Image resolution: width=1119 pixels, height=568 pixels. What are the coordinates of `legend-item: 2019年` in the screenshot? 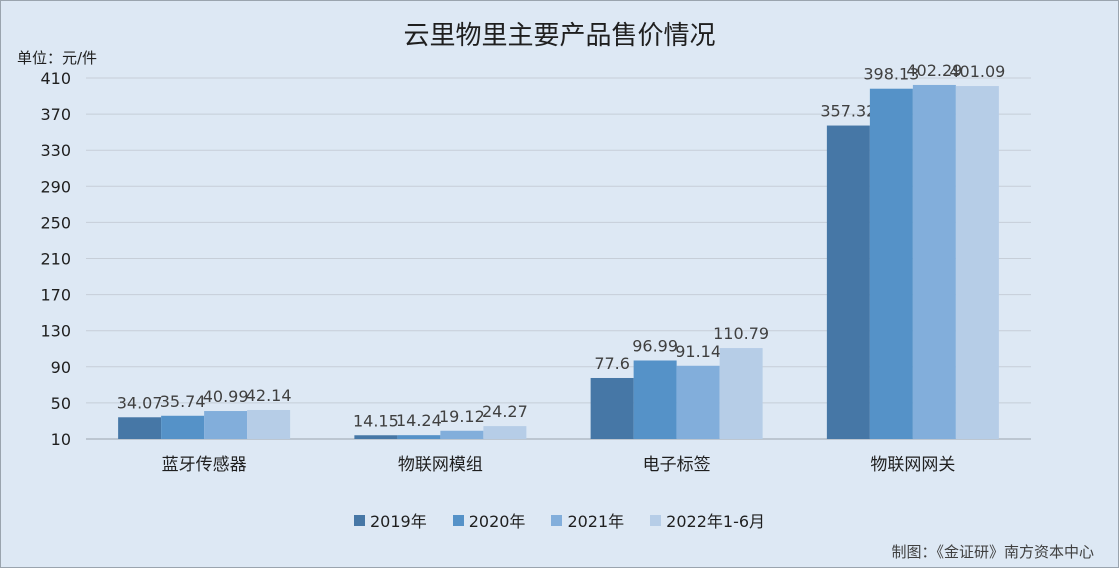 It's located at (390, 520).